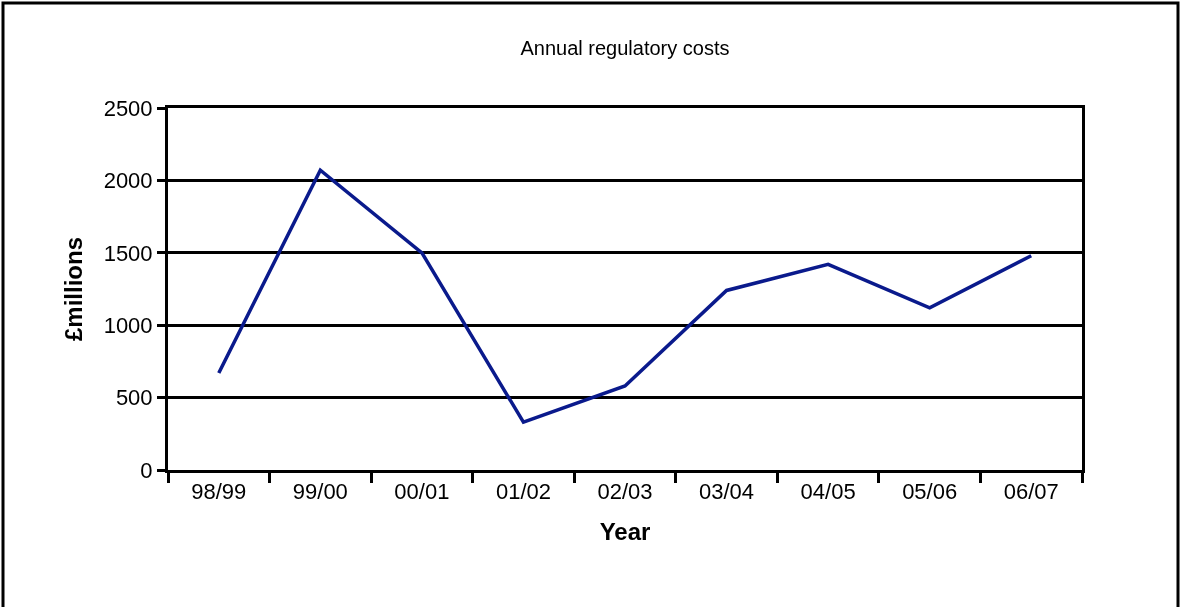  I want to click on y-tick-label: 2000, so click(128, 181).